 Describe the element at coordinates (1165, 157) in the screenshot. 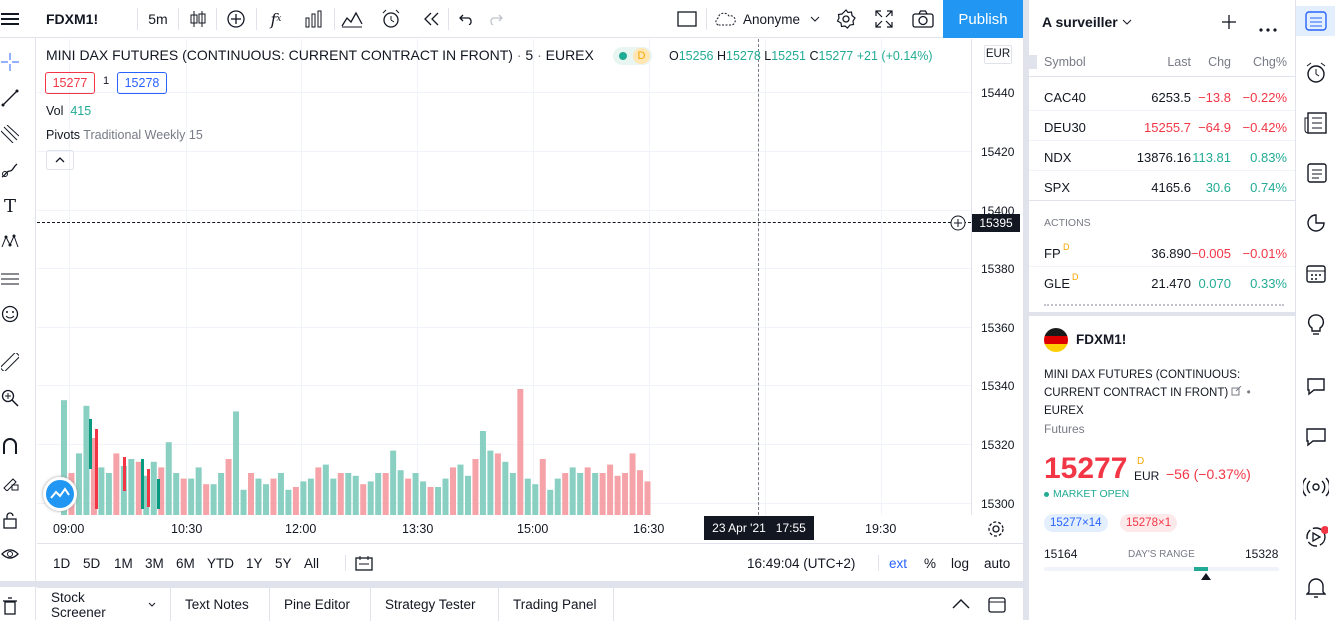

I see `watchlist-row-ndx: NDX 13876.16 113.81 0.83%` at that location.